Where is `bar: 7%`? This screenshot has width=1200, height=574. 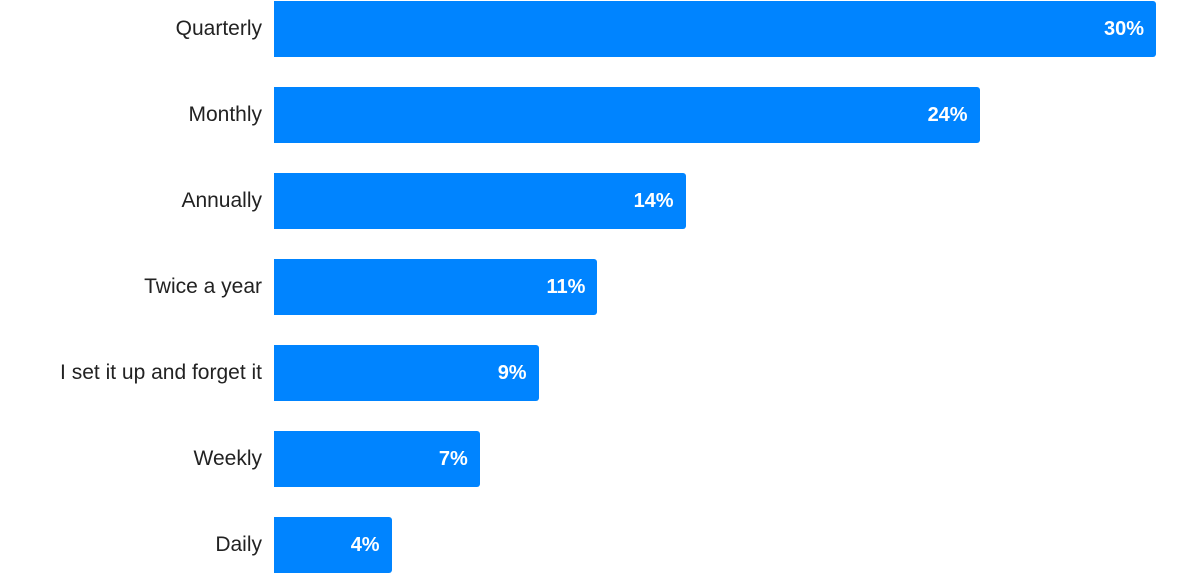 bar: 7% is located at coordinates (377, 459).